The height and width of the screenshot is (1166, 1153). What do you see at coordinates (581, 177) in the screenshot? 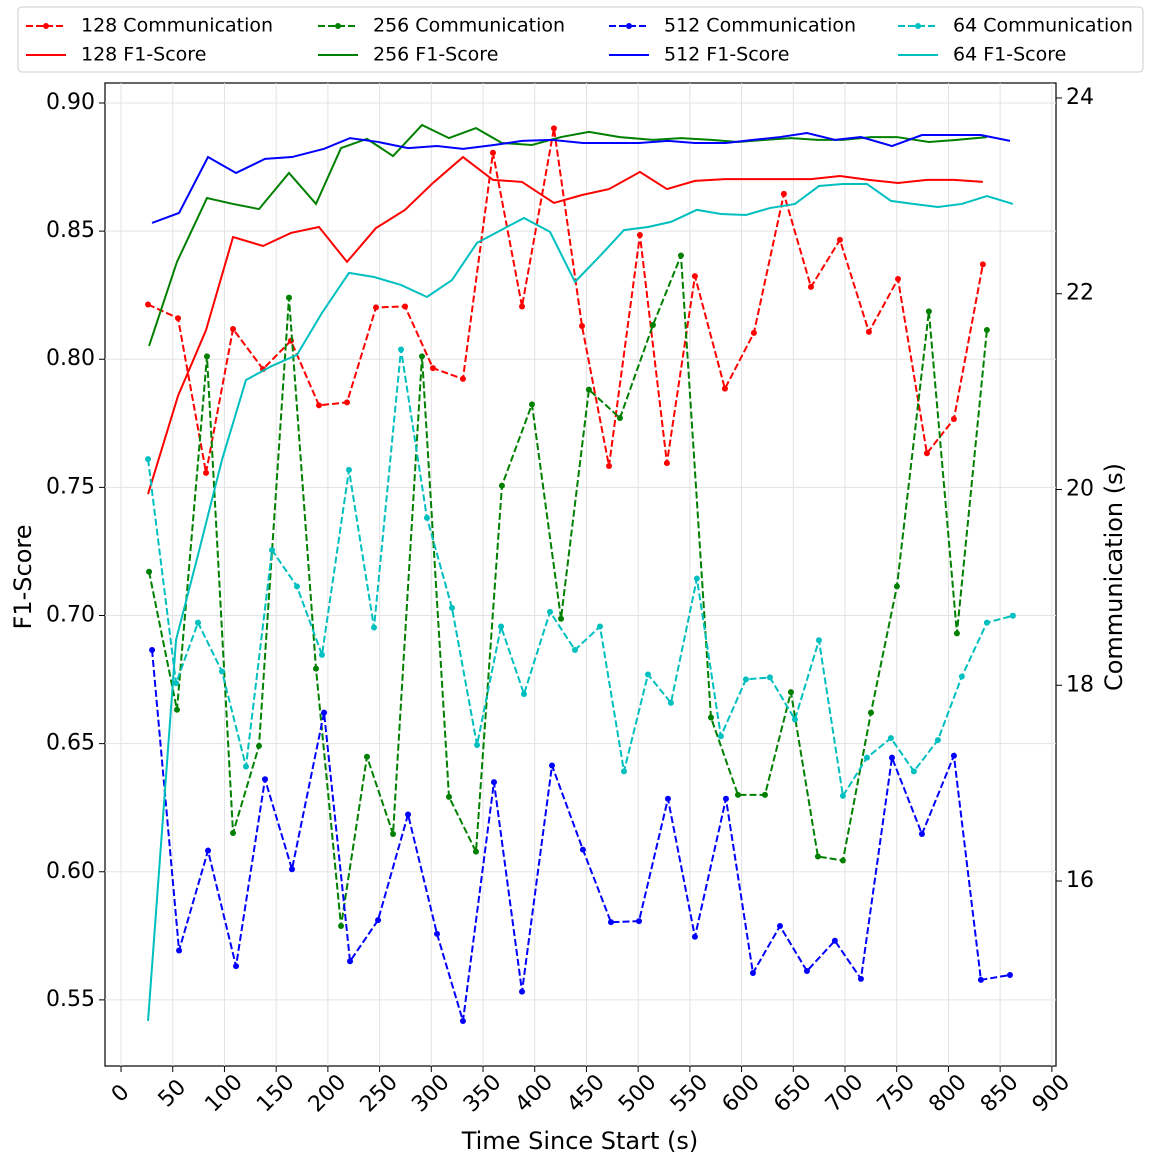
I see `series-line` at bounding box center [581, 177].